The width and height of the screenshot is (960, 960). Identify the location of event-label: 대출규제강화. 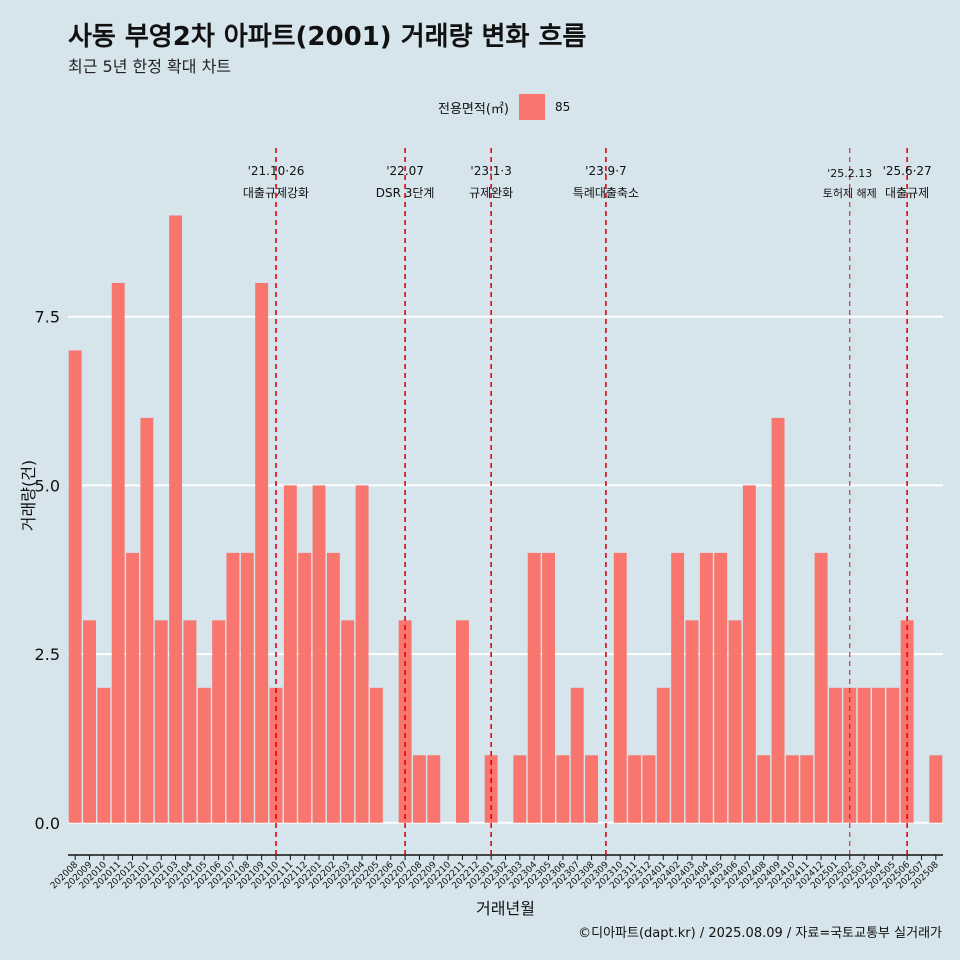
(276, 193).